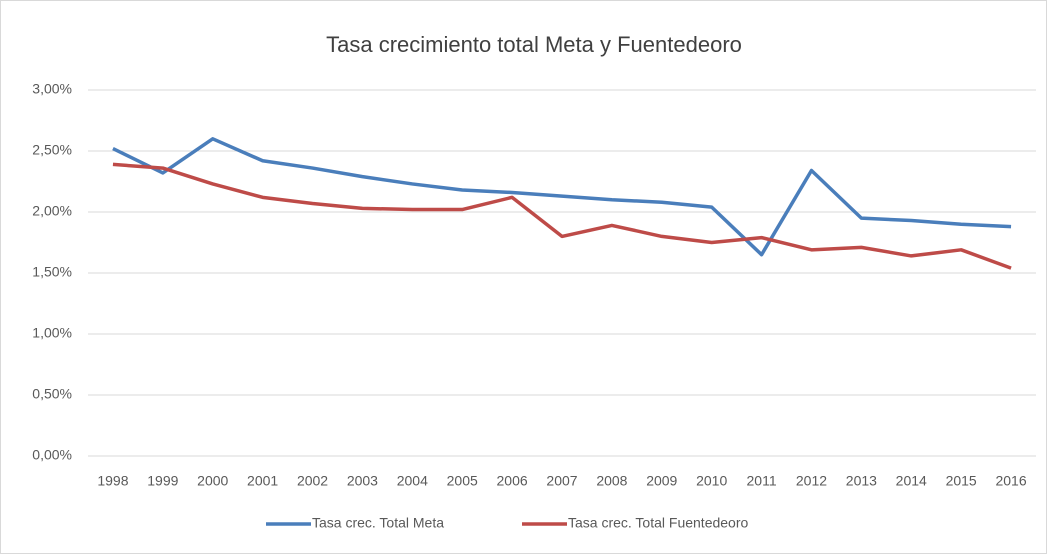  Describe the element at coordinates (52, 272) in the screenshot. I see `y-tick-label: 1,50%` at that location.